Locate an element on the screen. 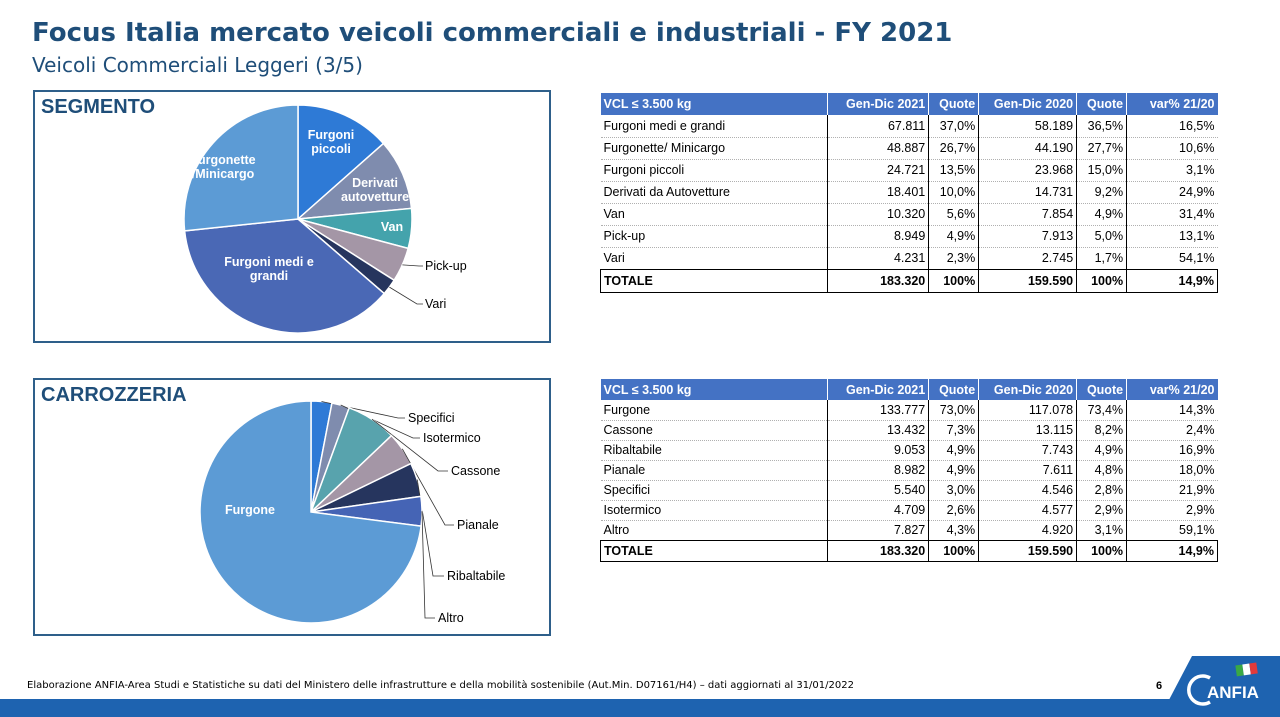 This screenshot has height=717, width=1280. pie-label: Specifici is located at coordinates (431, 418).